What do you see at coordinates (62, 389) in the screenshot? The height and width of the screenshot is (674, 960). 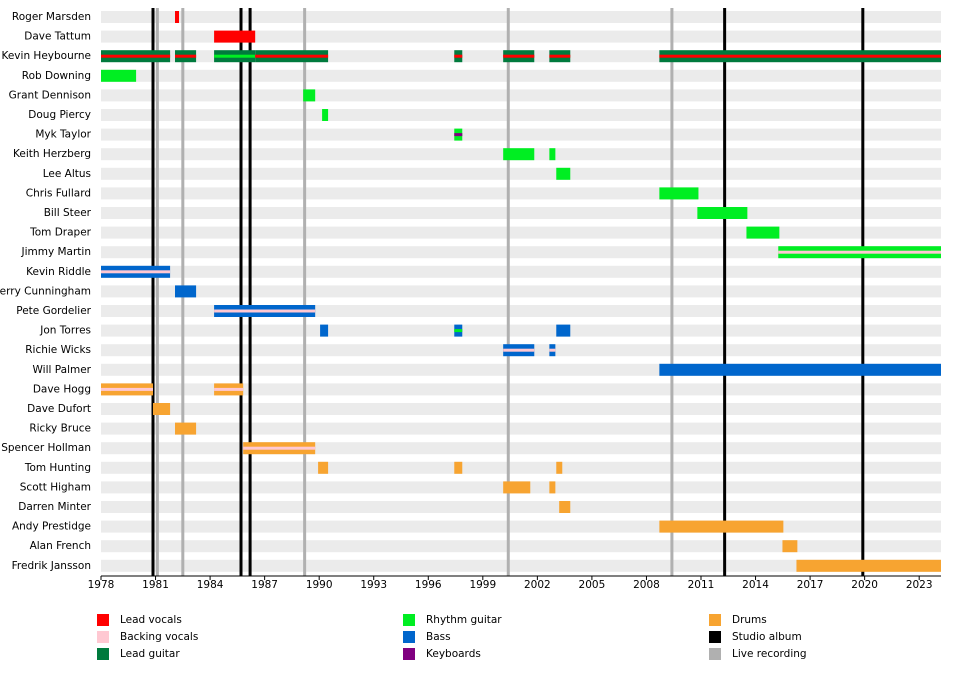 I see `member-name: Dave Hogg` at bounding box center [62, 389].